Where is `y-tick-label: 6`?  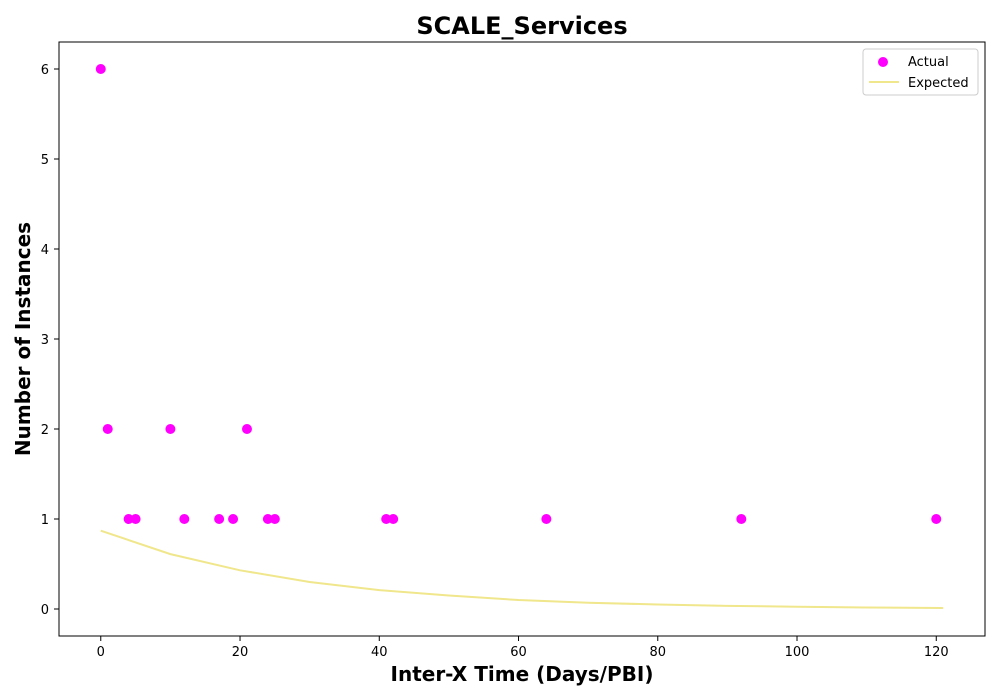
y-tick-label: 6 is located at coordinates (45, 70).